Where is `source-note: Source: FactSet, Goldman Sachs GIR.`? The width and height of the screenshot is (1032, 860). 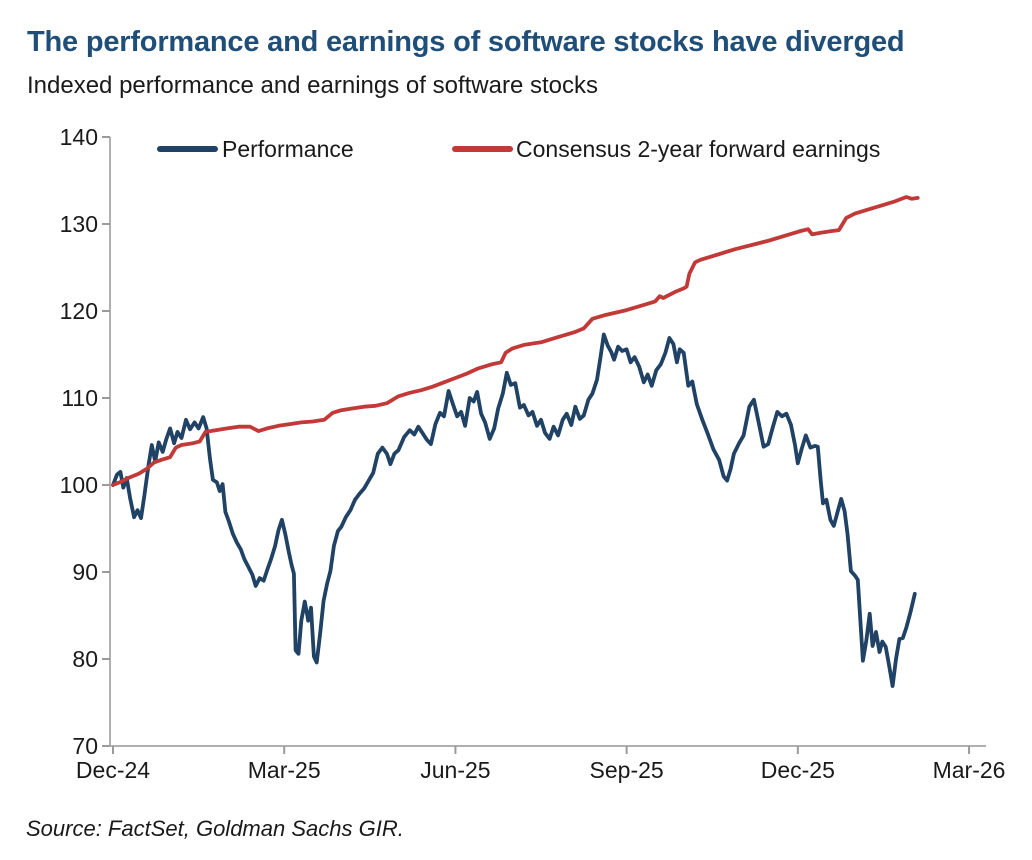 source-note: Source: FactSet, Goldman Sachs GIR. is located at coordinates (215, 828).